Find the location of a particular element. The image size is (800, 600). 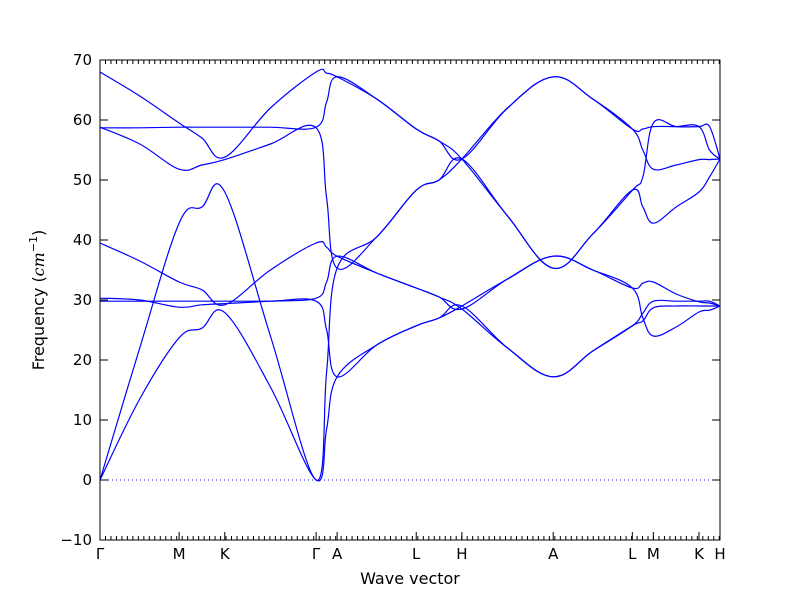

y-axis-title: Frequency (cm−1) is located at coordinates (37, 300).